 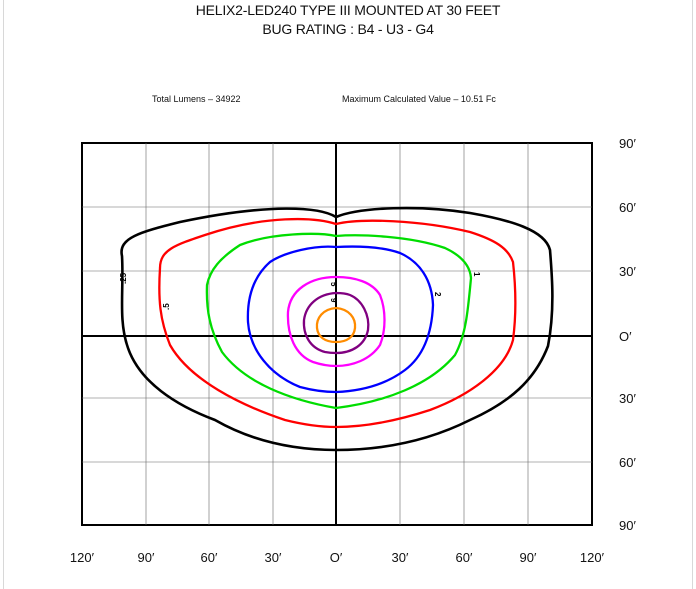 I want to click on x-tick-label: O′, so click(x=336, y=557).